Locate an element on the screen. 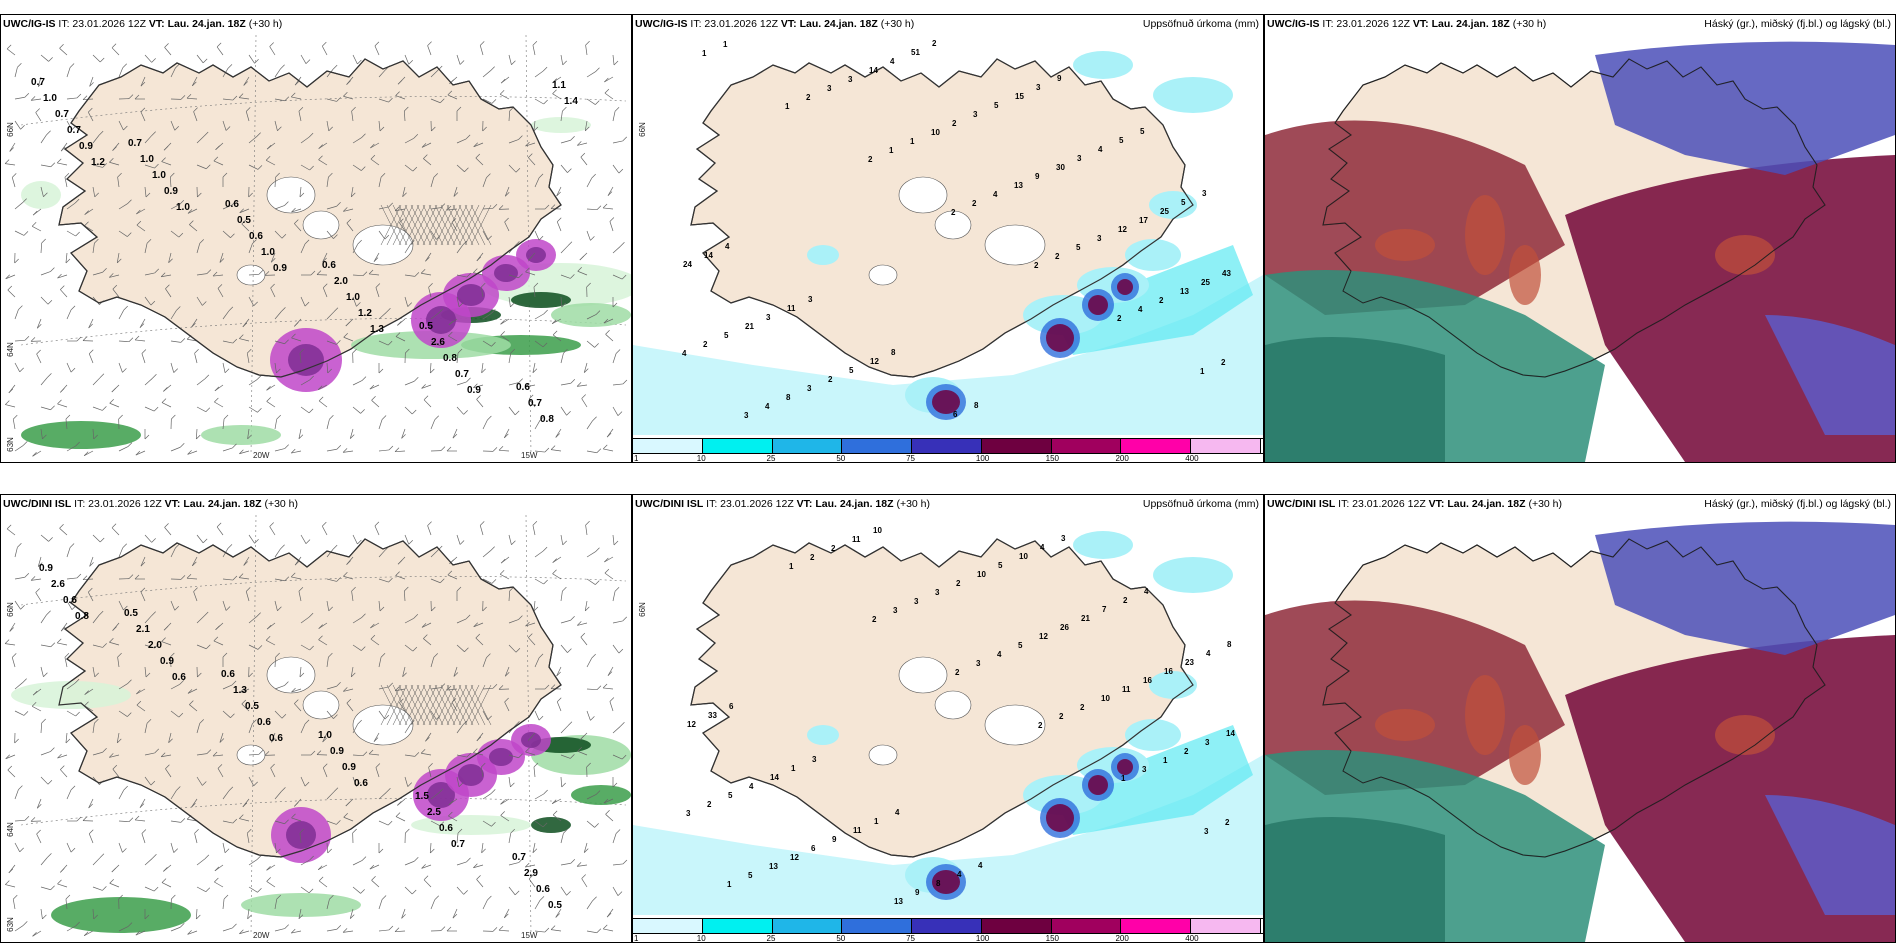 The image size is (1900, 950). precip-value-label: 43 is located at coordinates (1226, 273).